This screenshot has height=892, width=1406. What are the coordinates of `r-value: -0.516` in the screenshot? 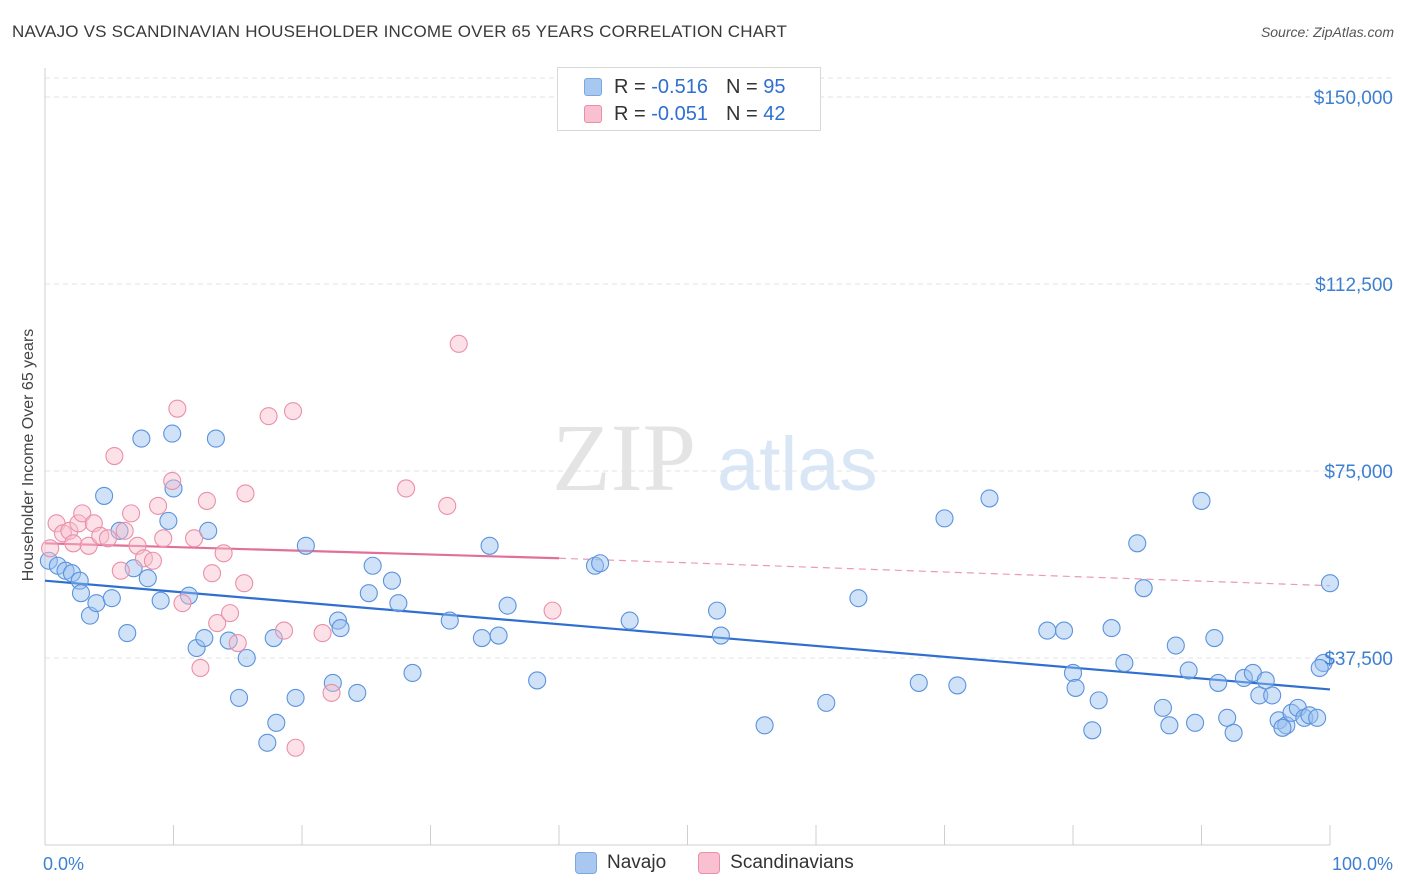 It's located at (679, 86).